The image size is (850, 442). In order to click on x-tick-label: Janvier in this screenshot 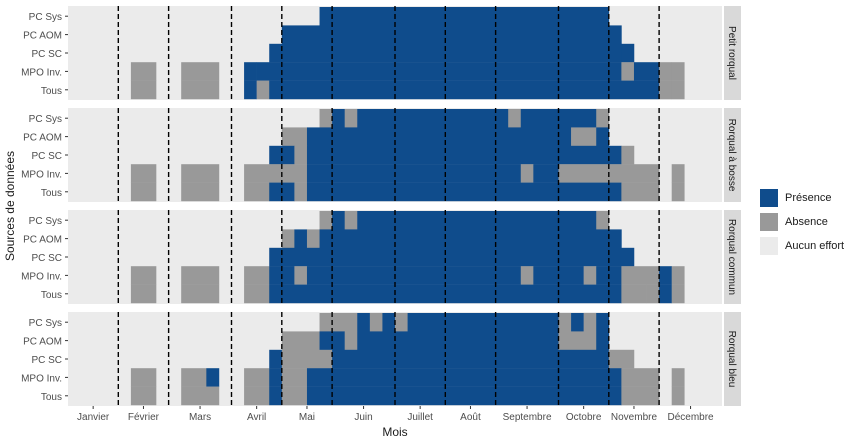, I will do `click(93, 417)`.